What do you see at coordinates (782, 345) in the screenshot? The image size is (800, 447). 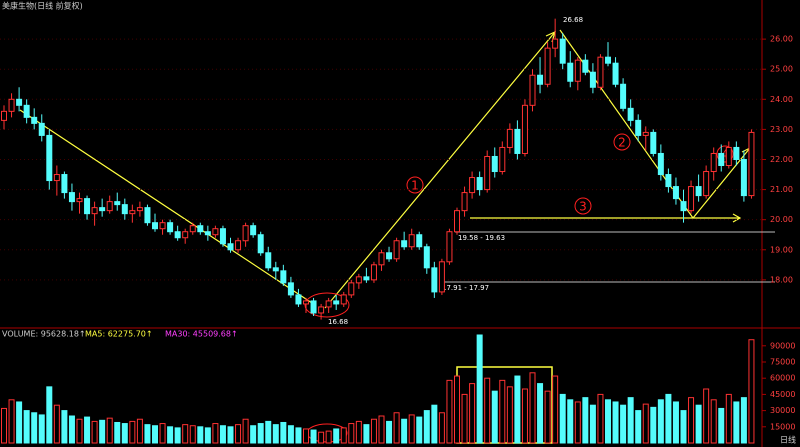 I see `y-tick-label: 90000` at bounding box center [782, 345].